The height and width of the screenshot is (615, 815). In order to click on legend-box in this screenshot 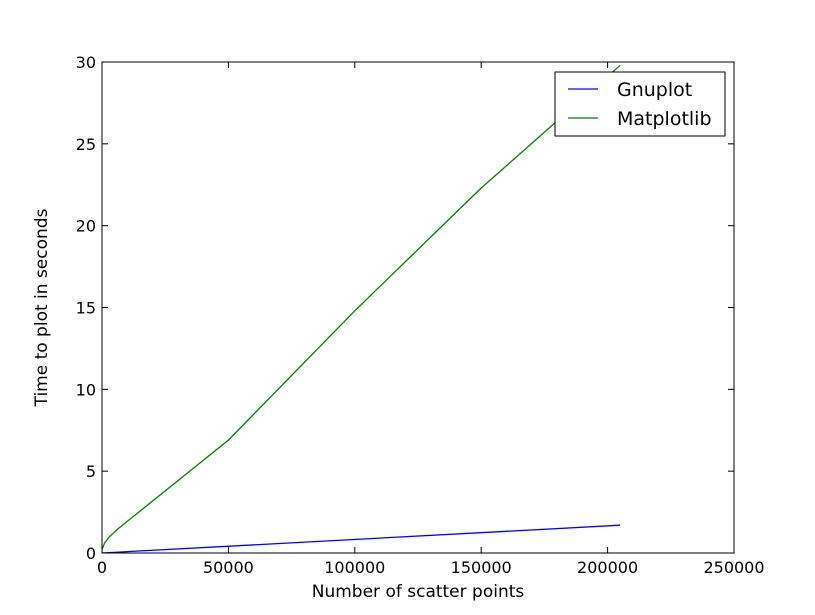, I will do `click(640, 104)`.